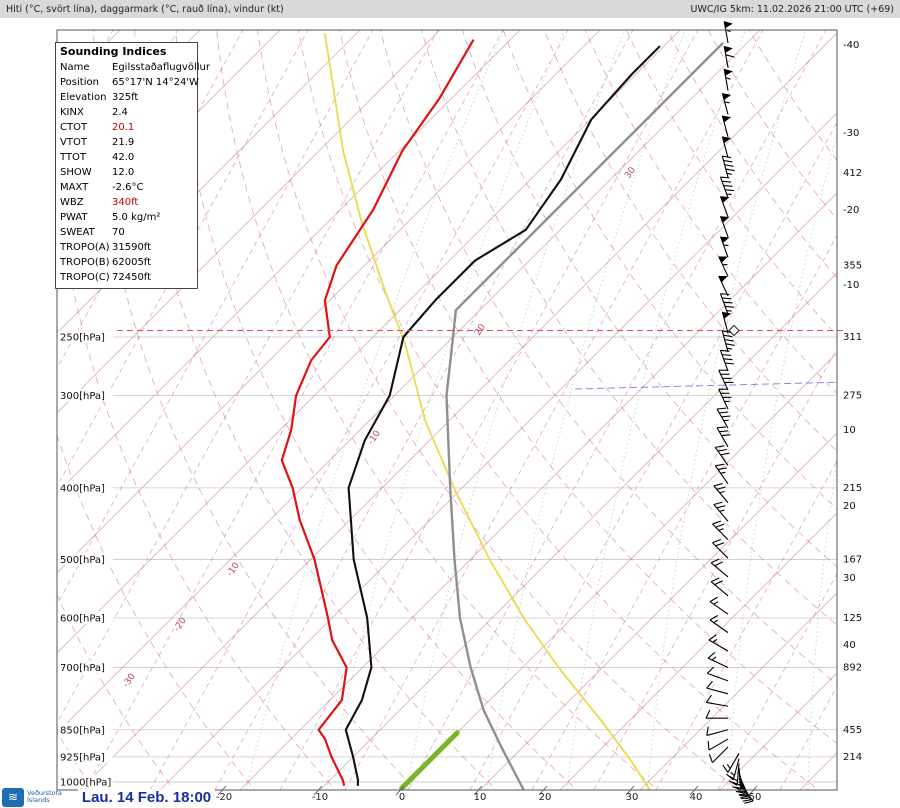  I want to click on index-label: MAXT, so click(74, 187).